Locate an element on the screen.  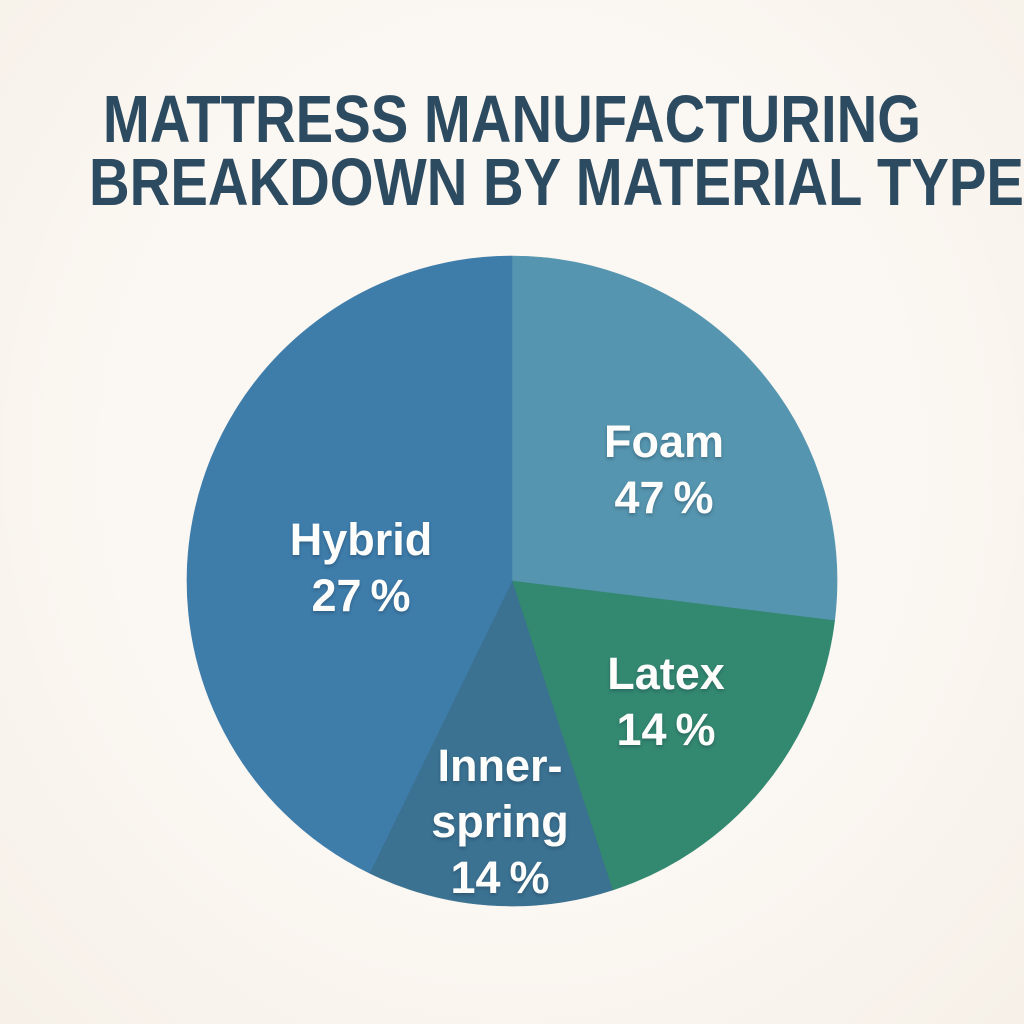
pie-slice-latex is located at coordinates (673, 735).